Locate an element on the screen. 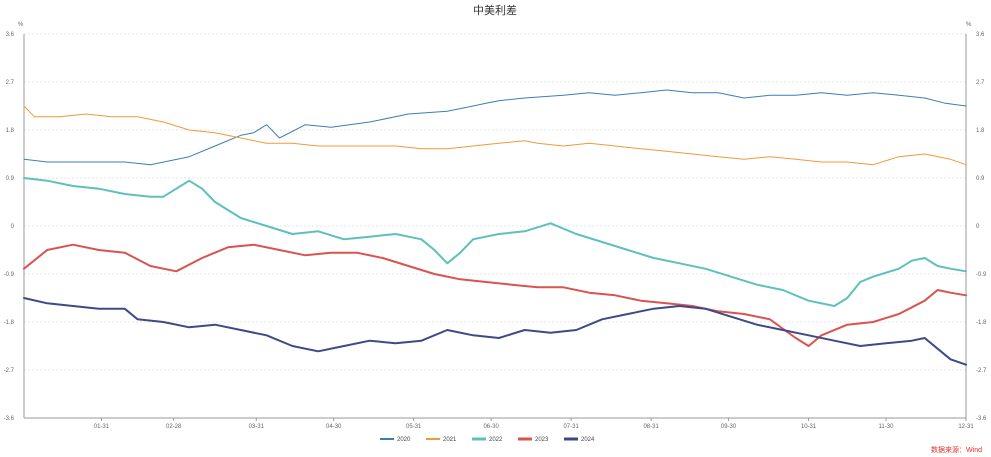 The height and width of the screenshot is (457, 991). y-tick-label-left: -1.8 is located at coordinates (9, 323).